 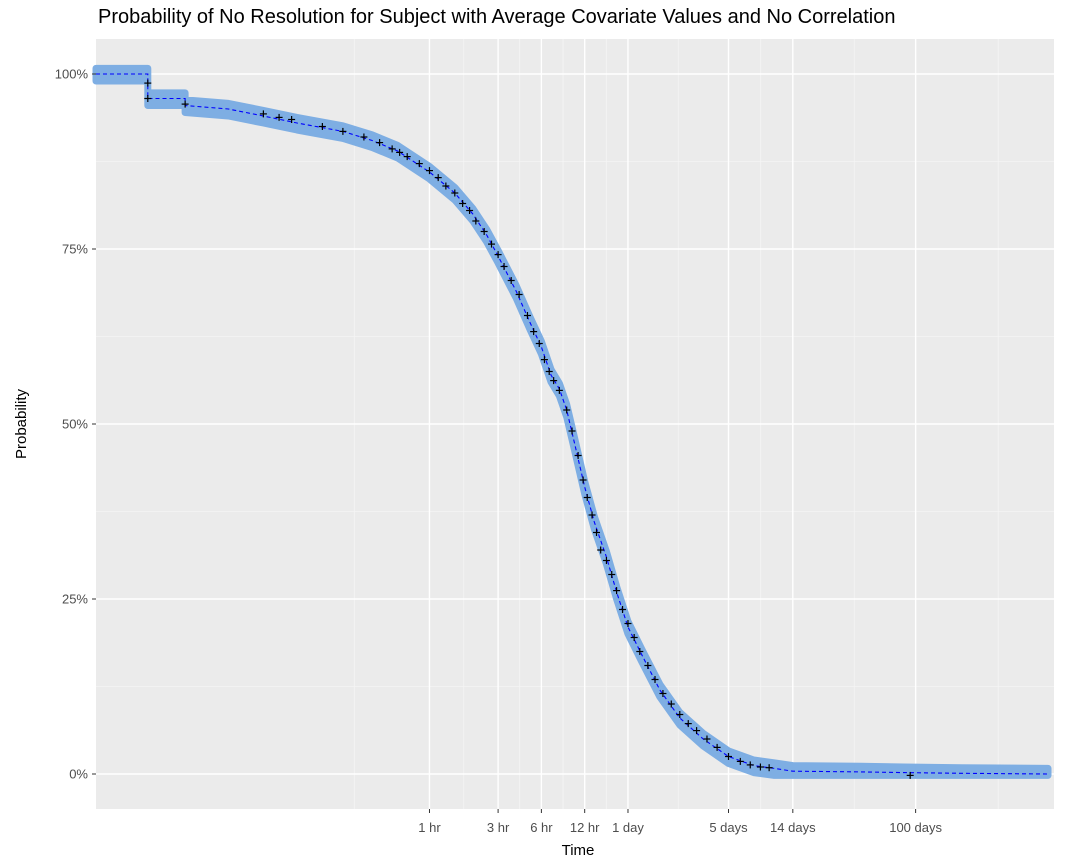 I want to click on y-axis: 0% 25% 50% 75% 100%, so click(x=75, y=424).